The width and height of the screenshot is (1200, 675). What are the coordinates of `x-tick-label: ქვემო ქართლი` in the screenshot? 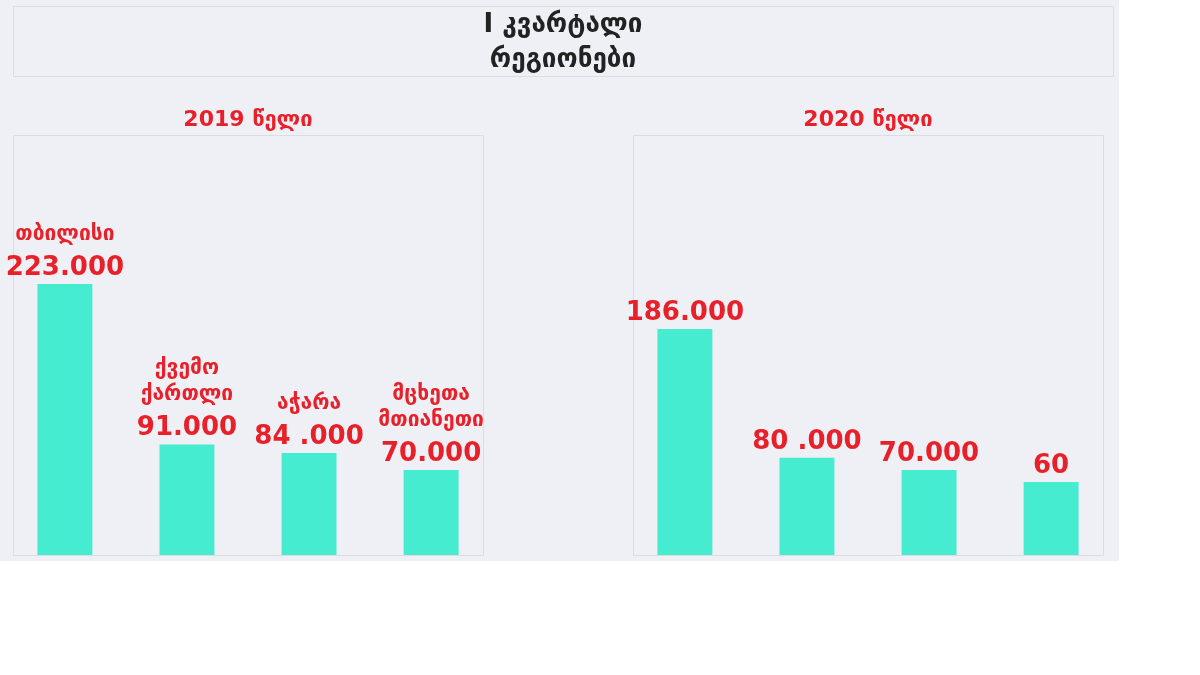 It's located at (187, 380).